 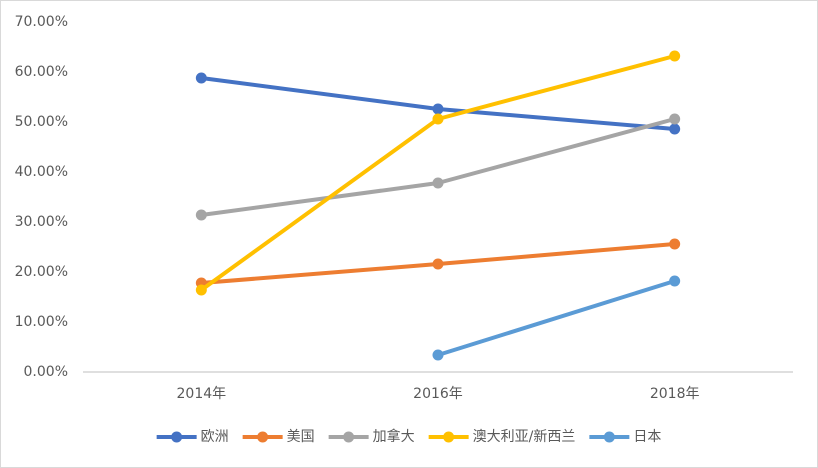 What do you see at coordinates (675, 394) in the screenshot?
I see `x-tick-label: 2018年` at bounding box center [675, 394].